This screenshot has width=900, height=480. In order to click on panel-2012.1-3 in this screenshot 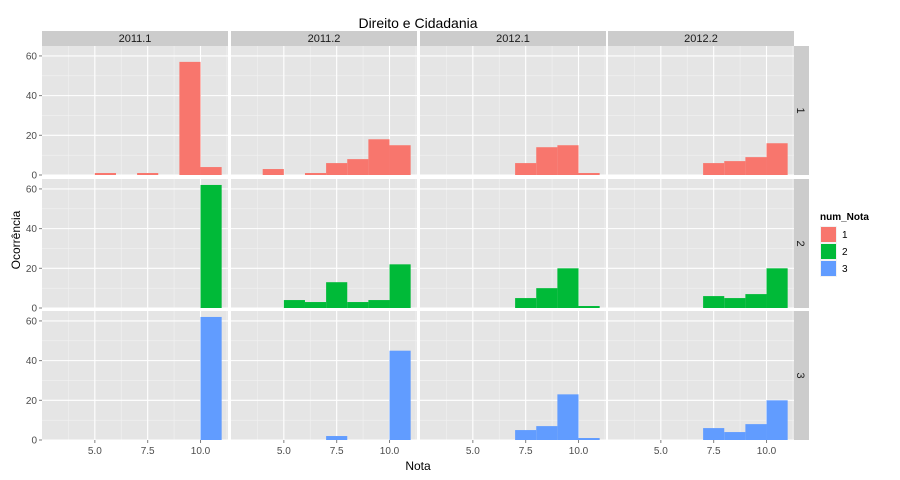, I will do `click(513, 376)`.